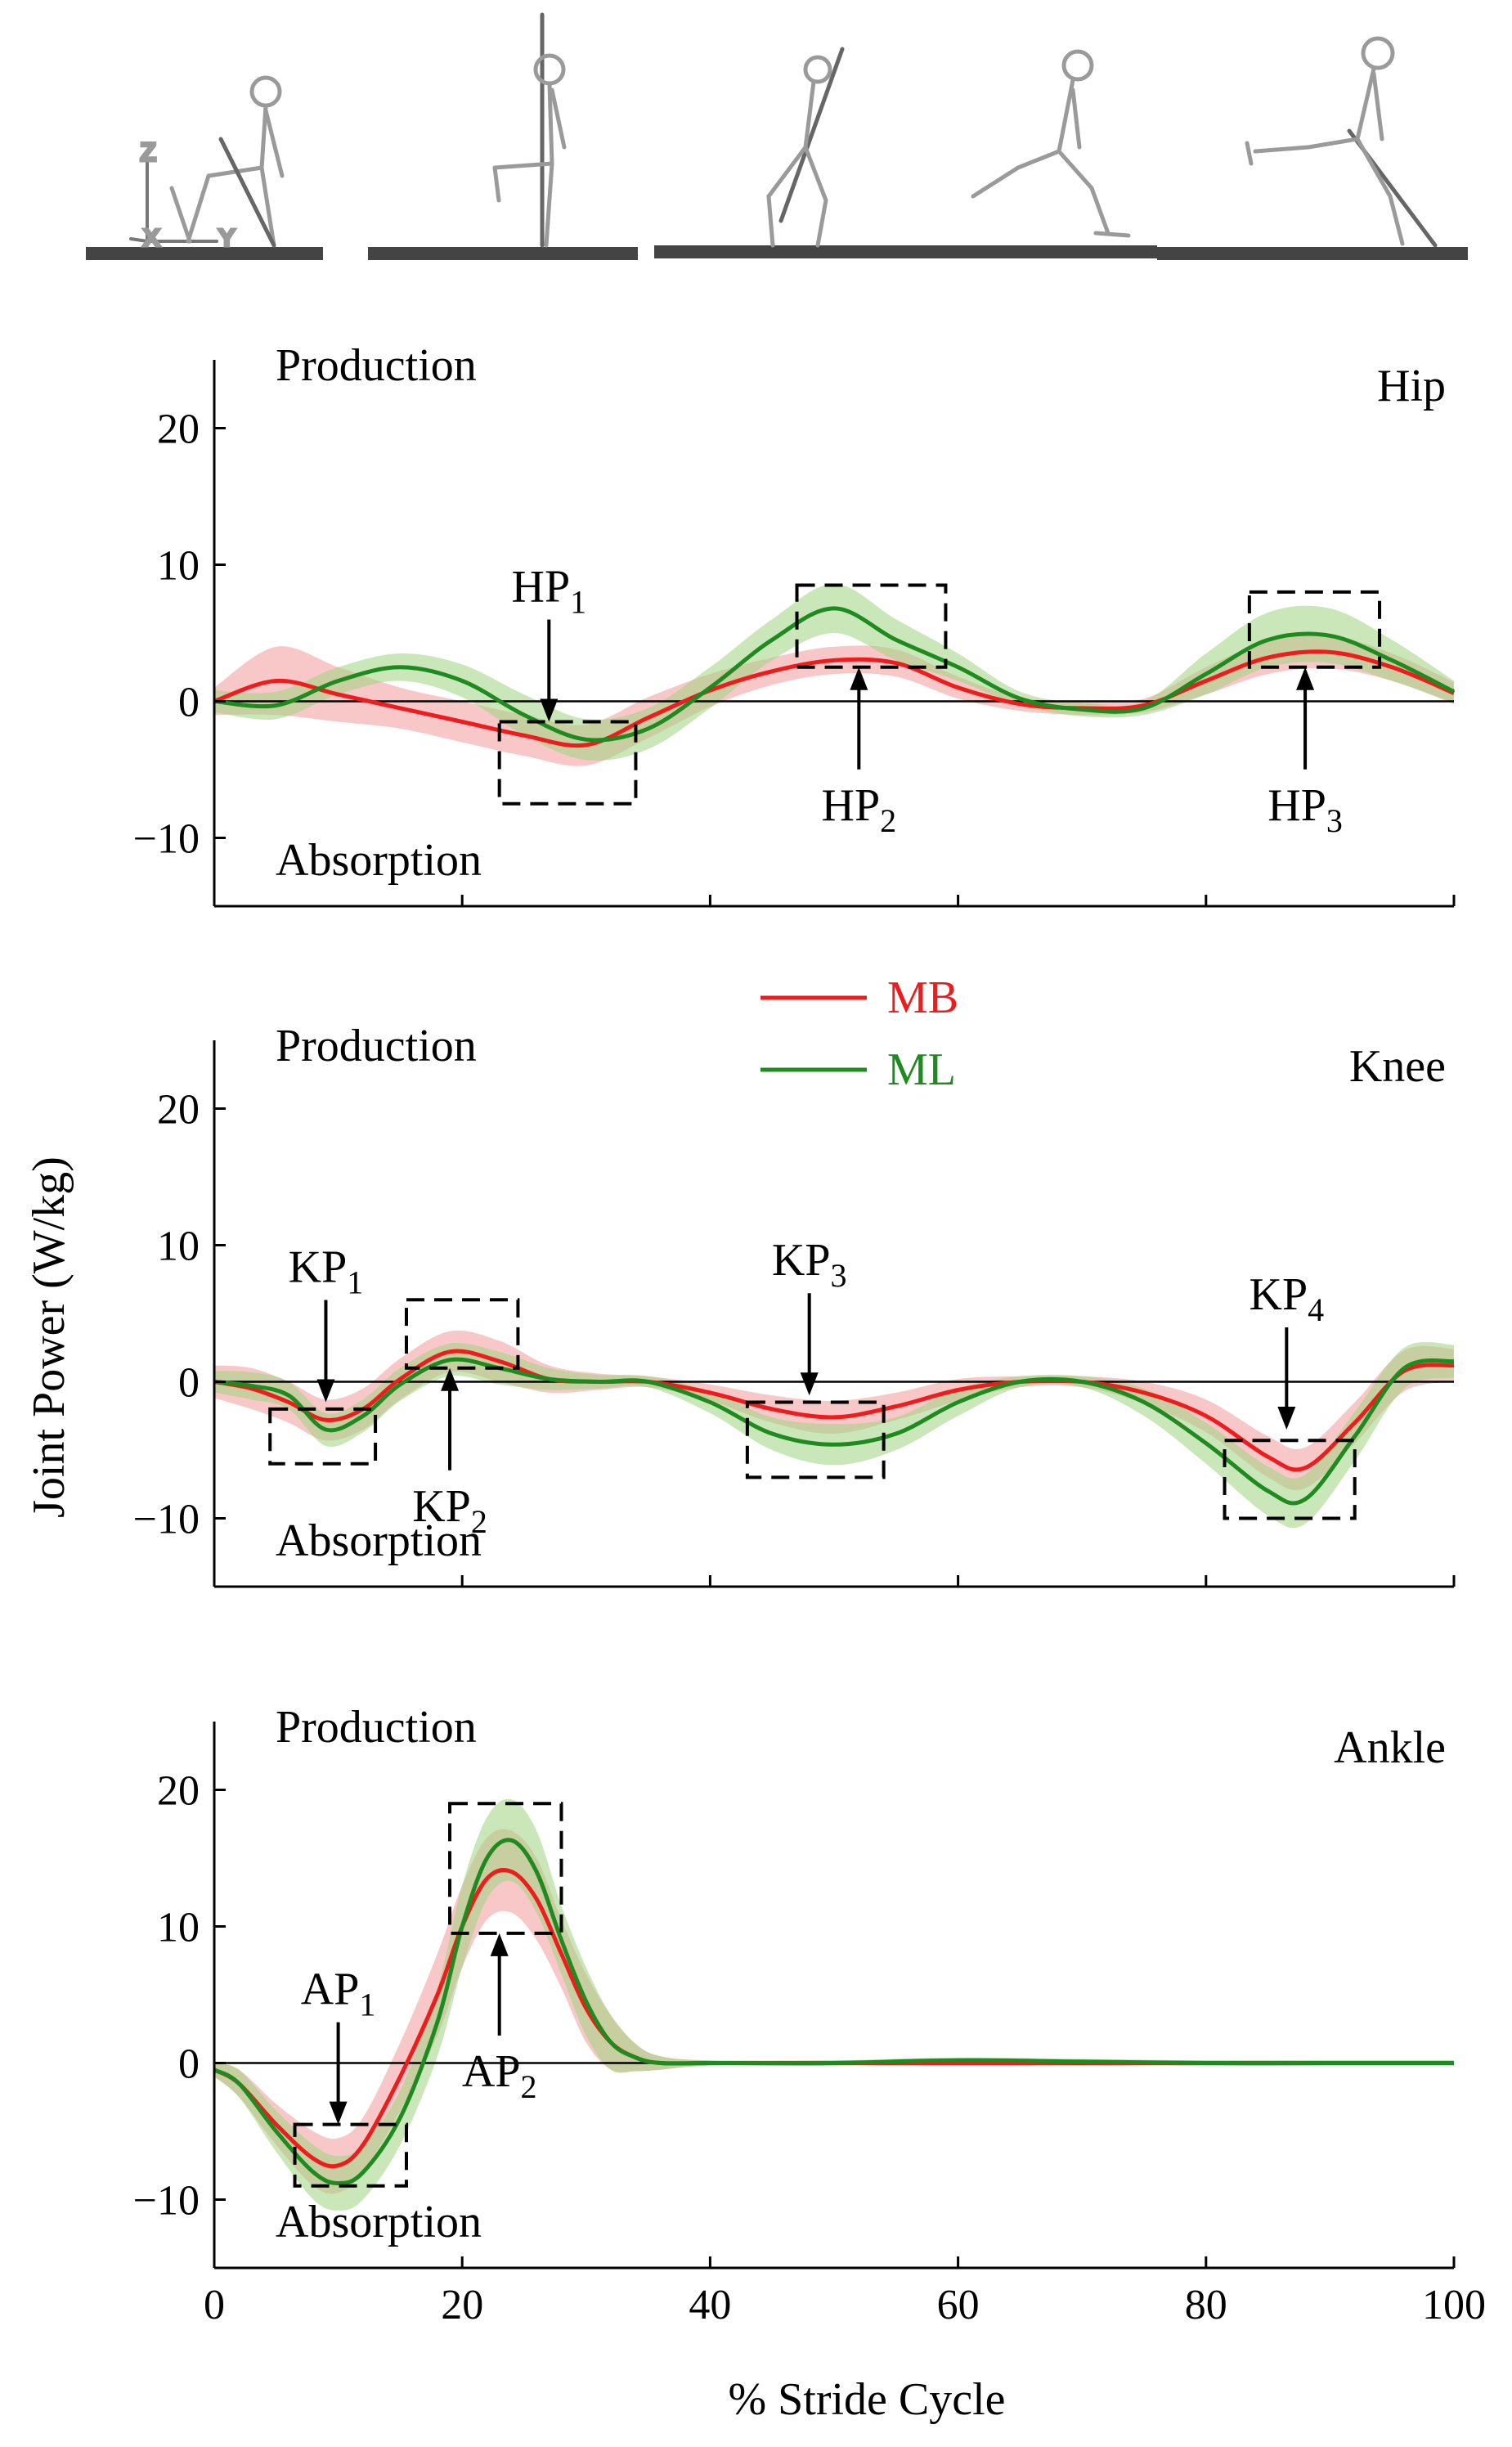 This screenshot has height=2447, width=1512. Describe the element at coordinates (1412, 386) in the screenshot. I see `panel-title: Hip` at that location.